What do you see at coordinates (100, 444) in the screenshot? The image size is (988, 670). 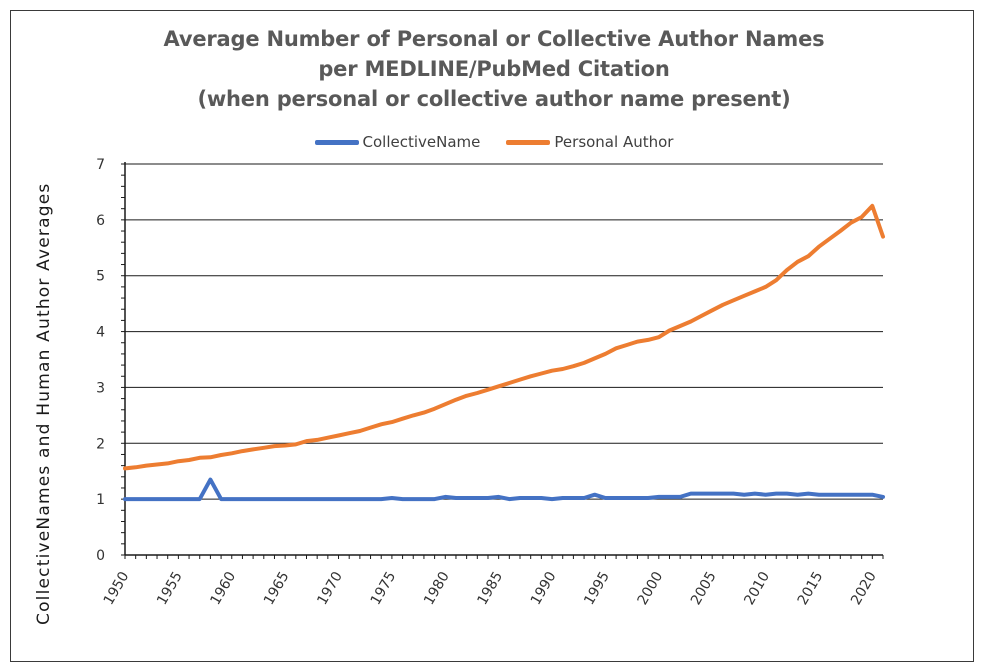 I see `y-tick-label-2: 2` at bounding box center [100, 444].